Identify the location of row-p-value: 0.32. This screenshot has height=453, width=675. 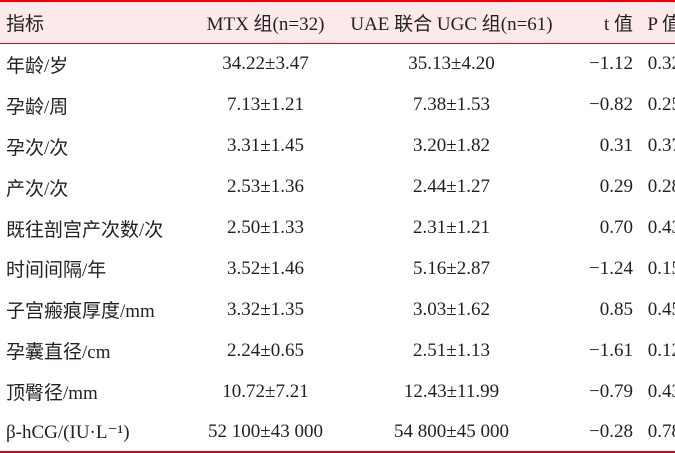
(661, 64).